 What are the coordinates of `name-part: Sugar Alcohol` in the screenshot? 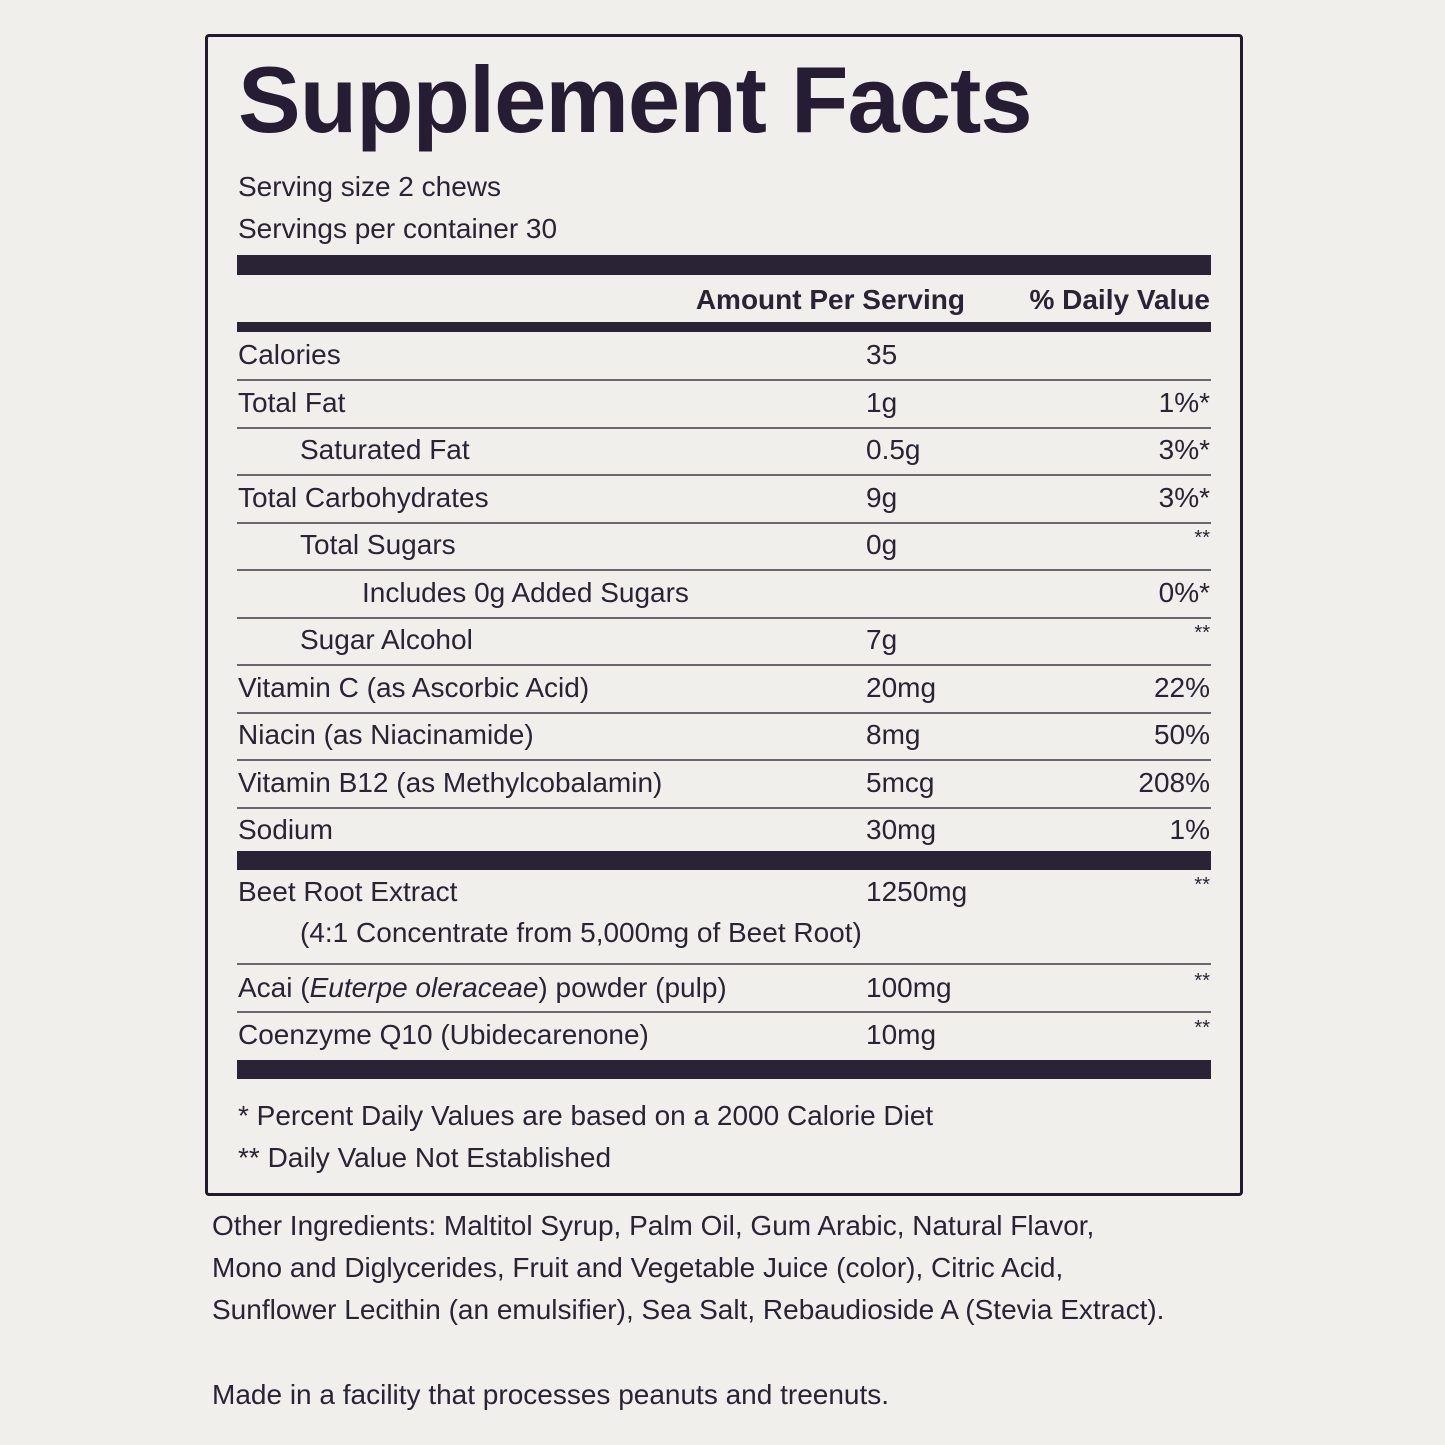 It's located at (386, 639).